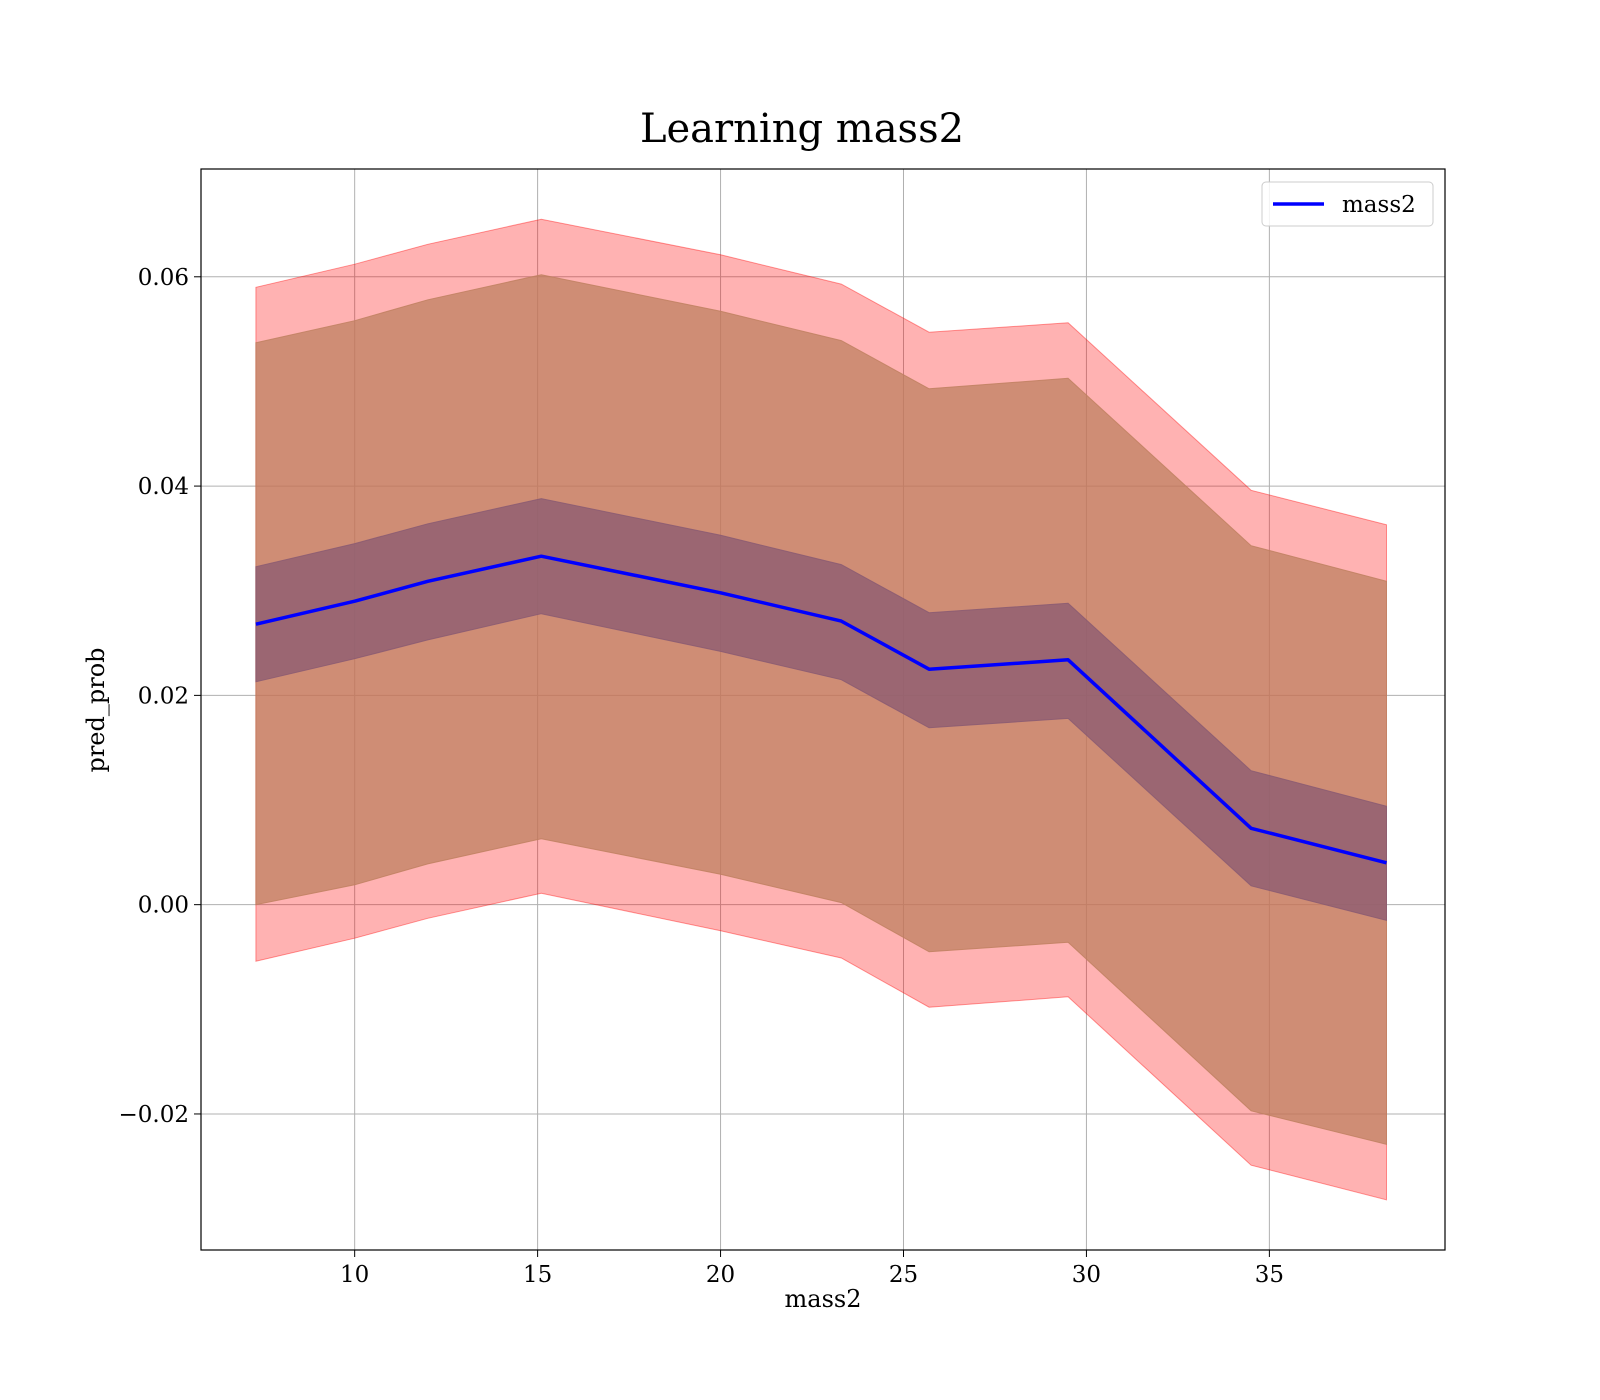 This screenshot has height=1400, width=1600. I want to click on y-tick-label: 0.00, so click(163, 906).